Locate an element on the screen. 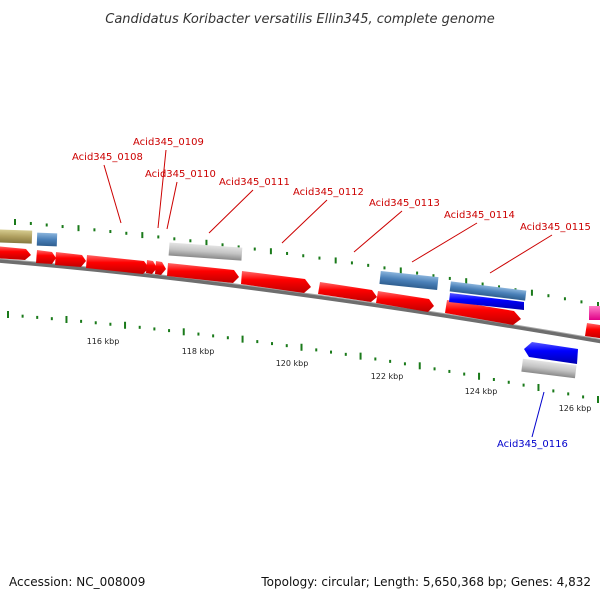  gene-label: Acid345_0109 is located at coordinates (168, 142).